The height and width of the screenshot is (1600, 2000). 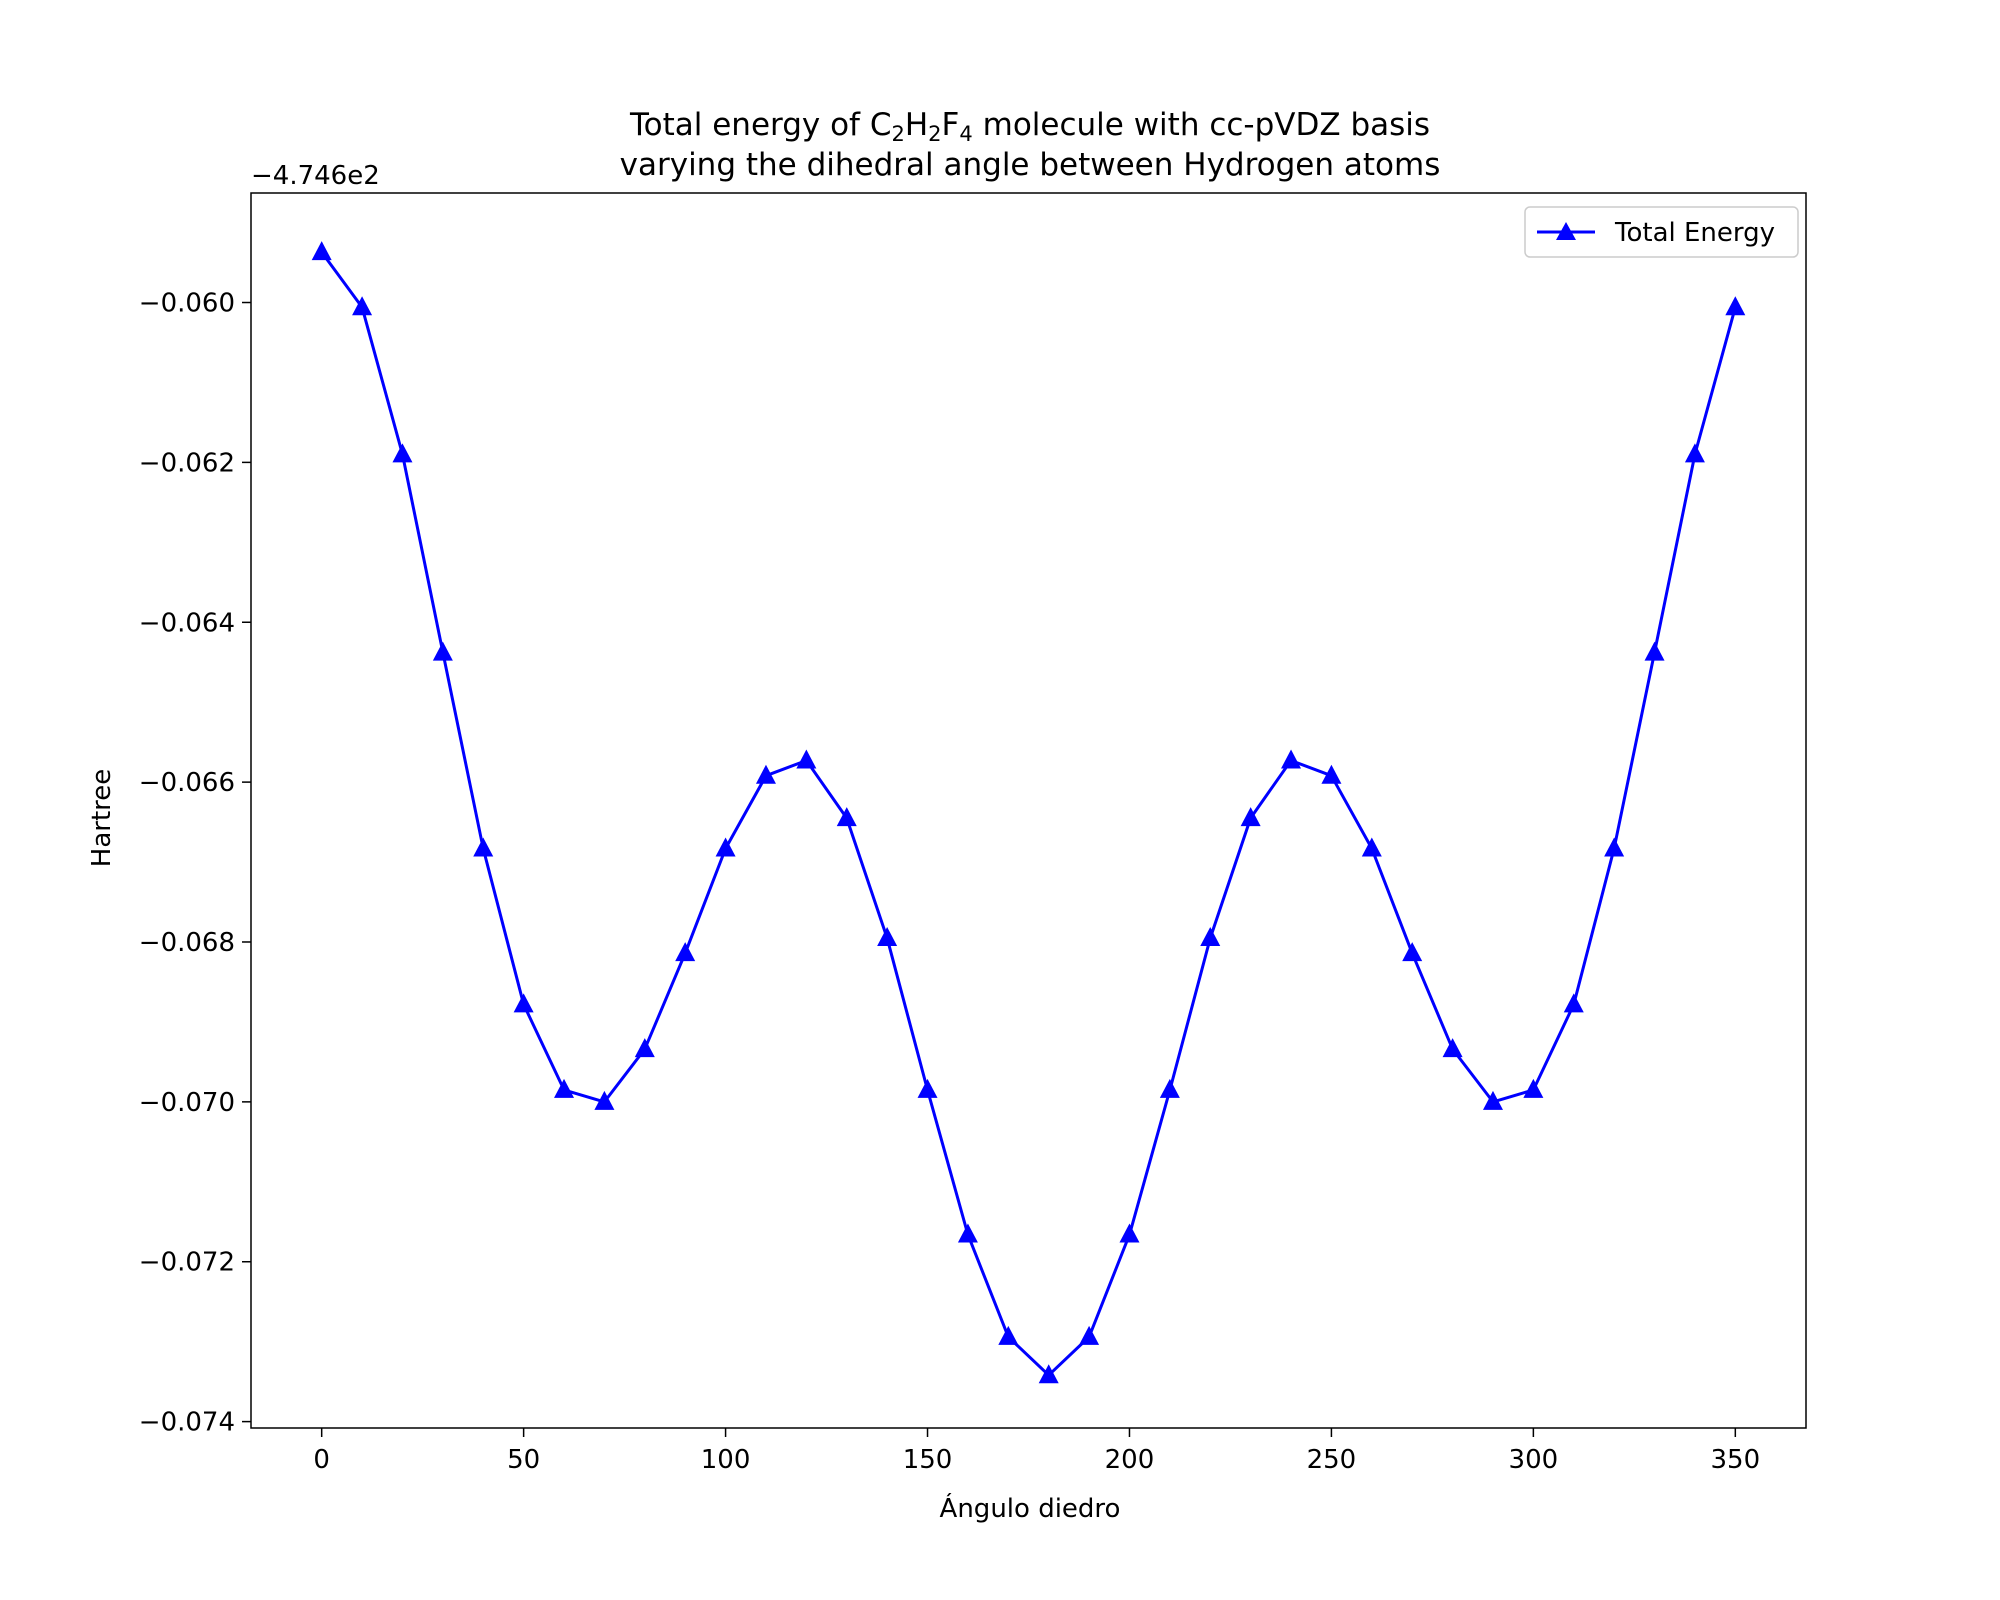 What do you see at coordinates (315, 176) in the screenshot?
I see `y-offset-label: −4.746e2` at bounding box center [315, 176].